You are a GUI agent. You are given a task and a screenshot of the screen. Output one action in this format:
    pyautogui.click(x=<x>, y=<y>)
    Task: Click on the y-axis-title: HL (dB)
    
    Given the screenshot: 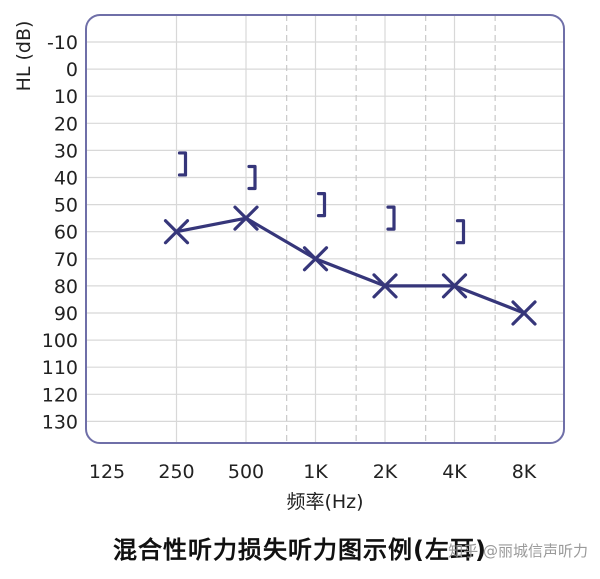 What is the action you would take?
    pyautogui.click(x=24, y=56)
    